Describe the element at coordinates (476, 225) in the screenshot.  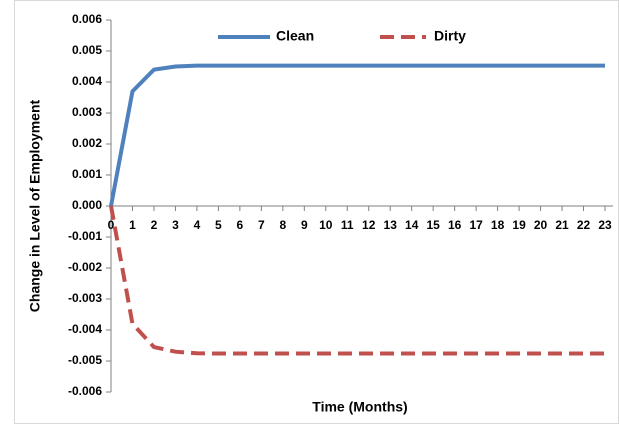
I see `x-tick-label: 17` at that location.